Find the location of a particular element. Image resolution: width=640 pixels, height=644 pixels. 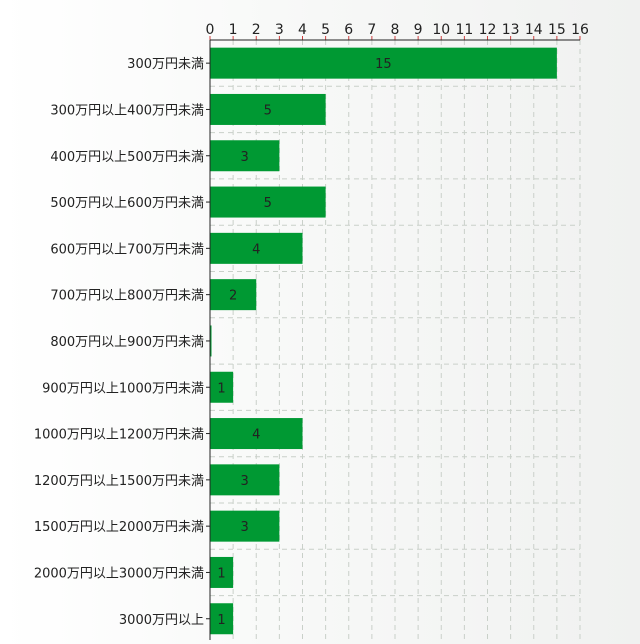

category-label: 800万円以上900万円未満 is located at coordinates (127, 342).